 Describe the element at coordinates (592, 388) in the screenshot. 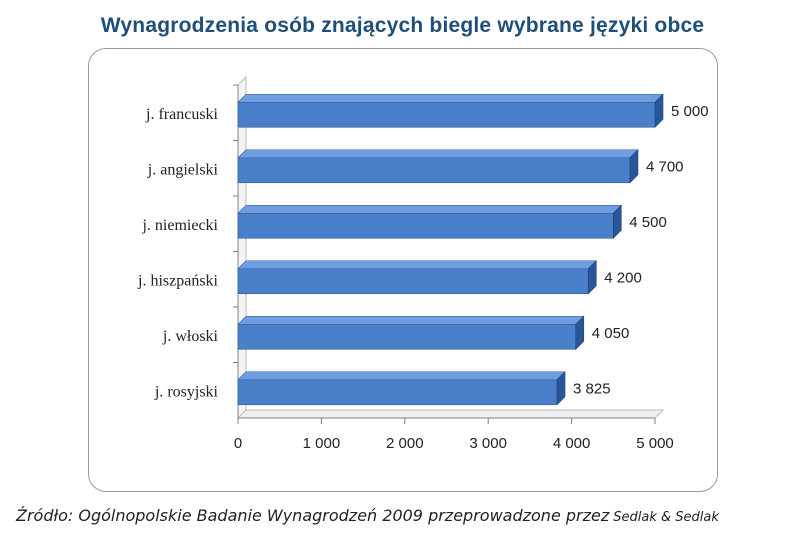

I see `data-label: 3 825` at that location.